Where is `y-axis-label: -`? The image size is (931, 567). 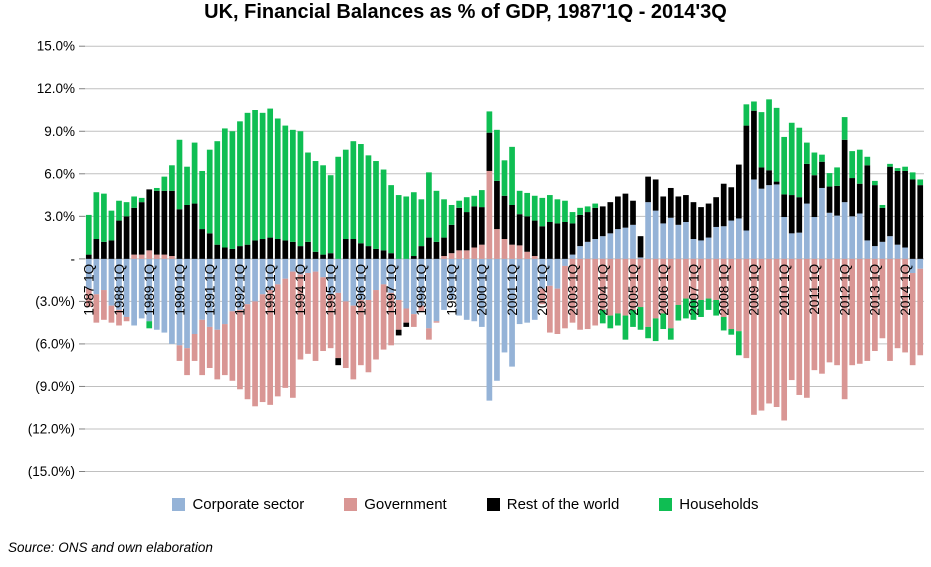 y-axis-label: - is located at coordinates (73, 258).